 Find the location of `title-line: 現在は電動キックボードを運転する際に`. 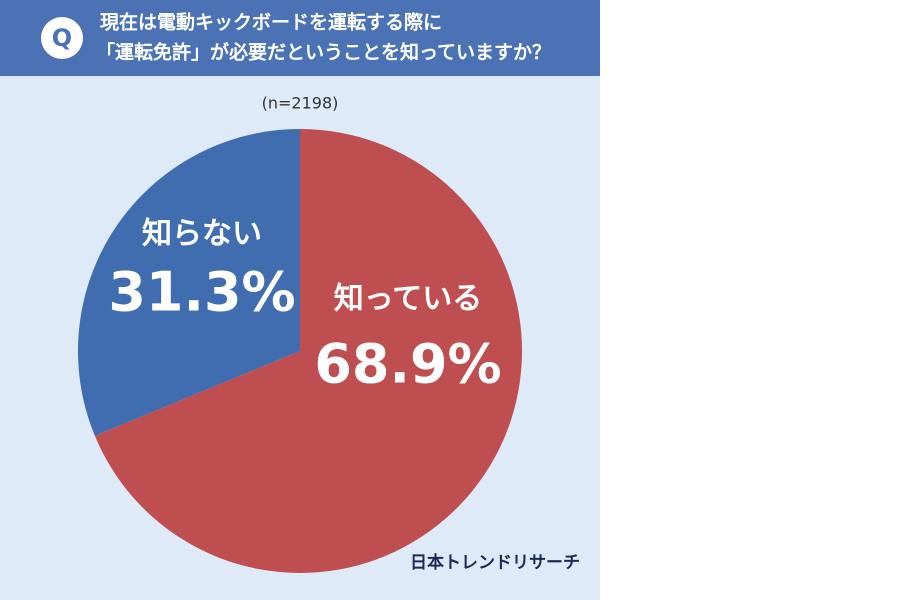

title-line: 現在は電動キックボードを運転する際に is located at coordinates (271, 22).